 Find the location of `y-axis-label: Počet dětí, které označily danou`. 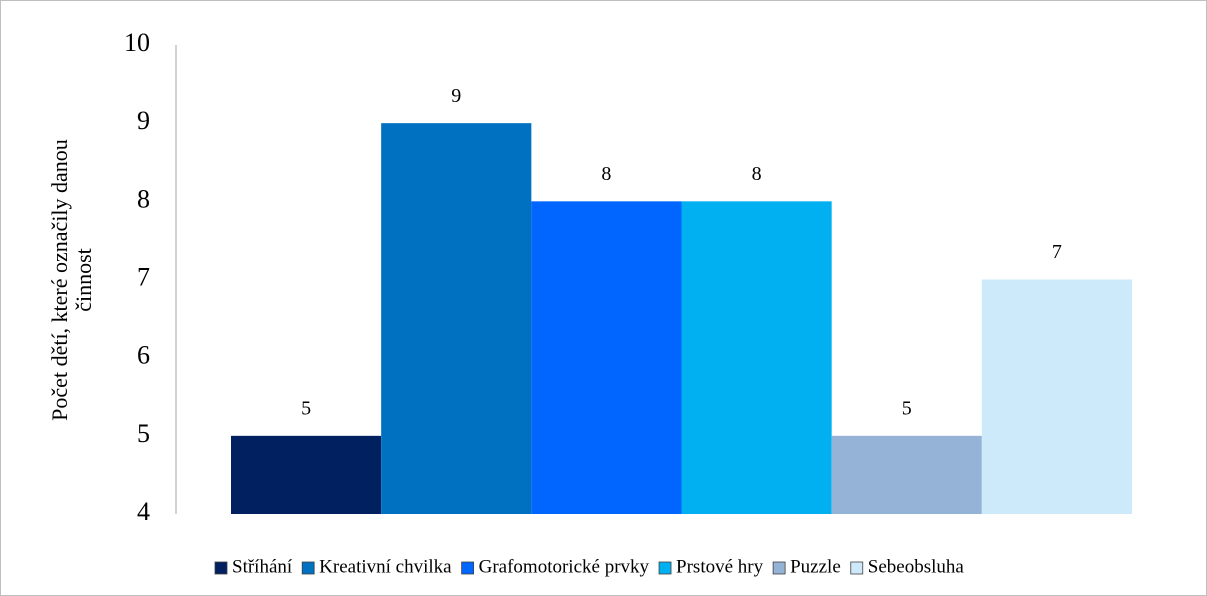

y-axis-label: Počet dětí, které označily danou is located at coordinates (59, 280).